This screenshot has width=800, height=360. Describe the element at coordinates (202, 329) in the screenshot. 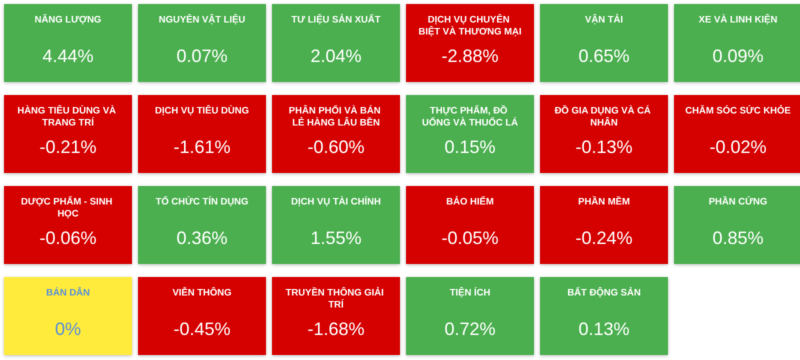

I see `data-label: -0.45%` at that location.